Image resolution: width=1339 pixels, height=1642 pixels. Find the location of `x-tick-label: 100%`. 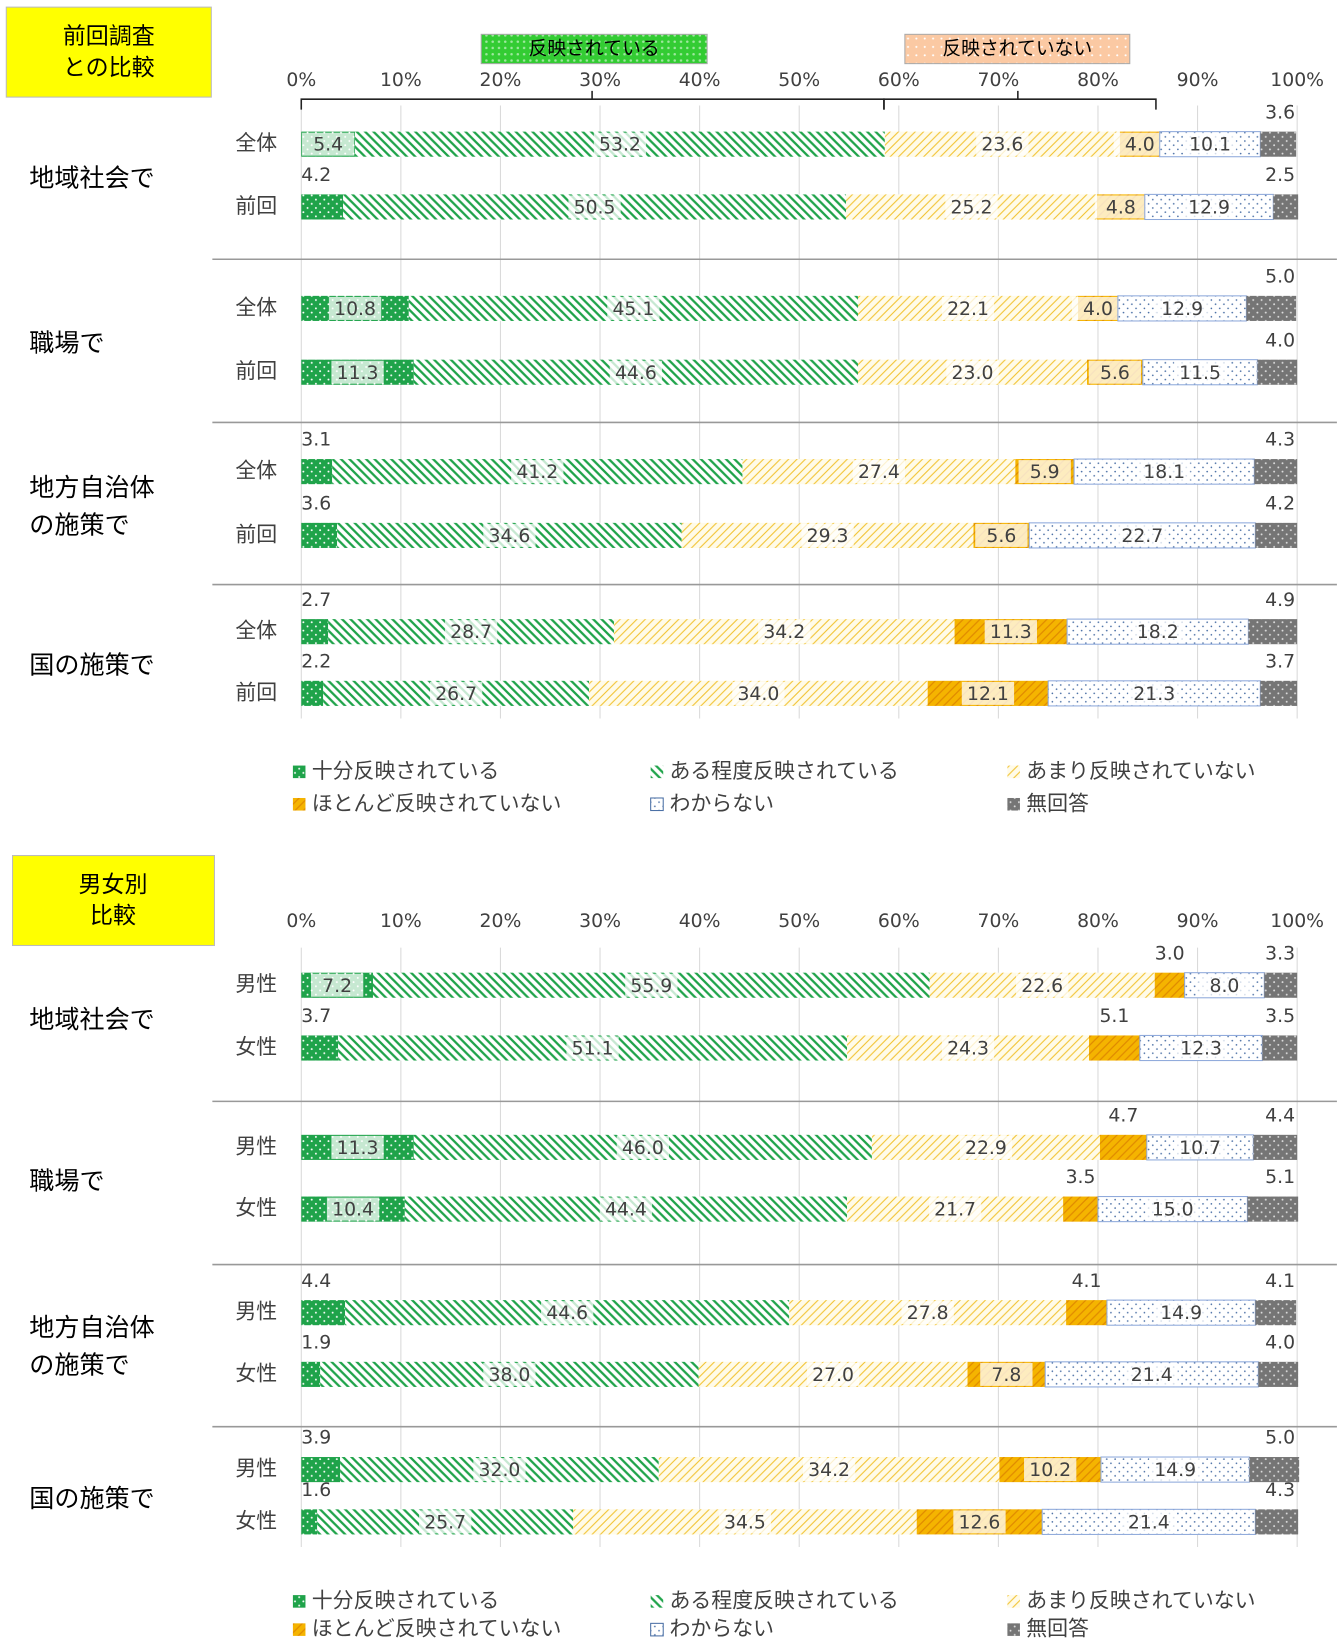

x-tick-label: 100% is located at coordinates (1297, 80).